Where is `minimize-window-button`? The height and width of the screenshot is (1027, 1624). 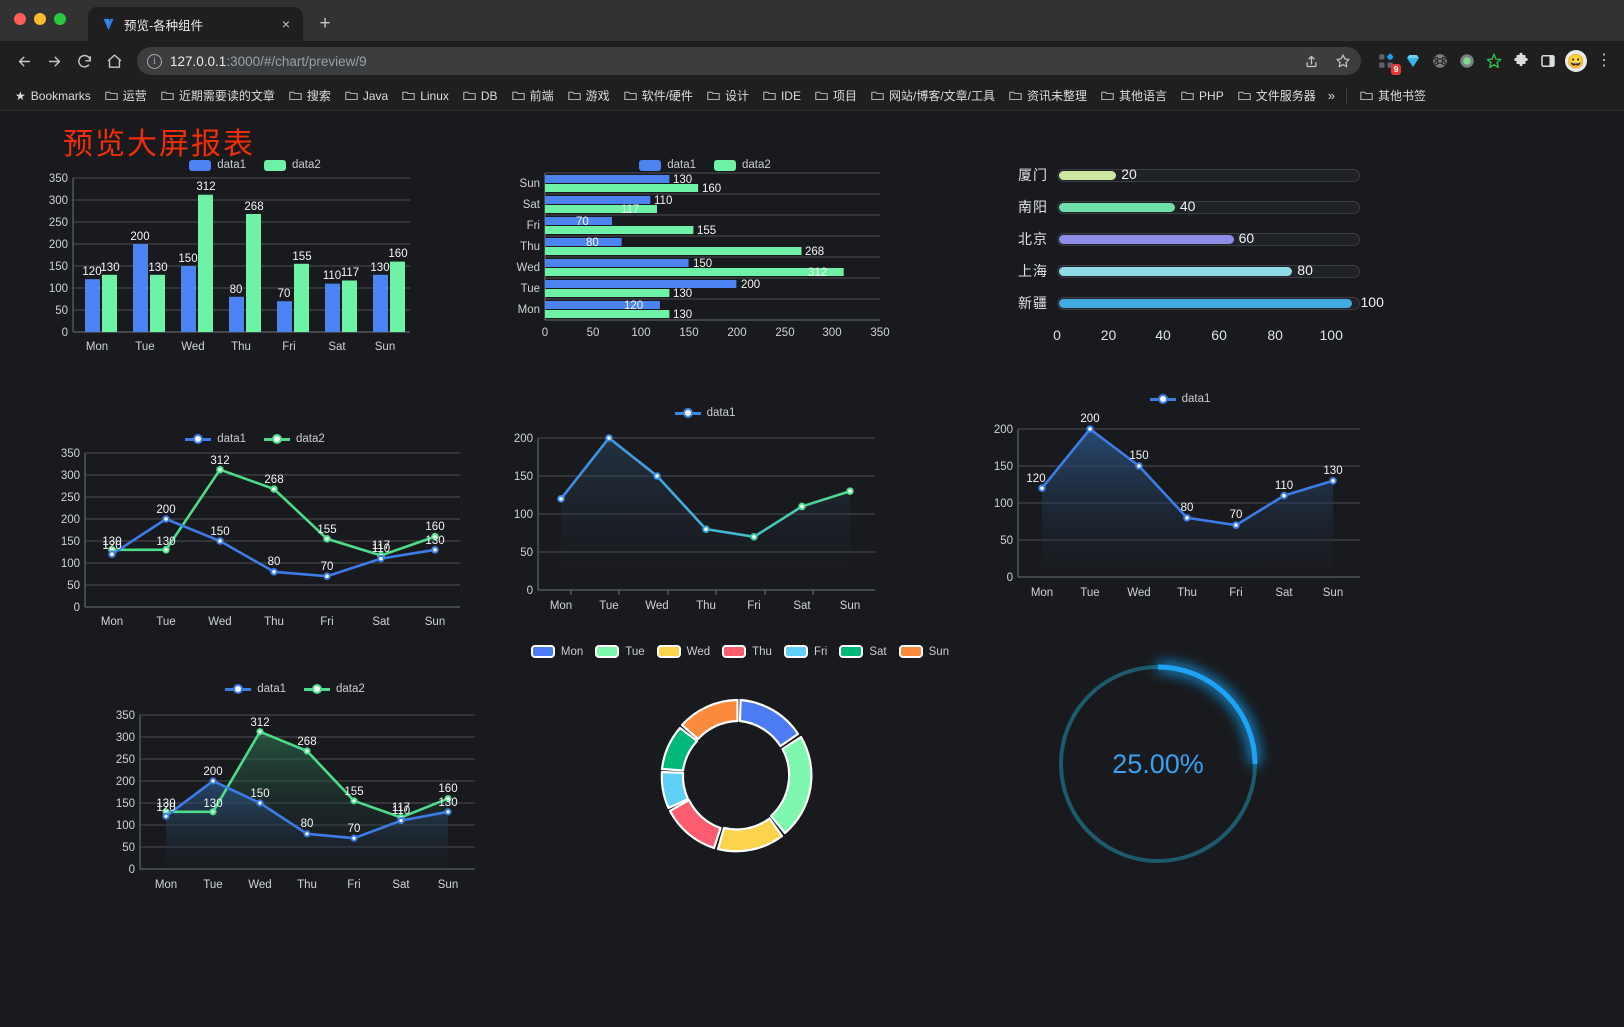 minimize-window-button is located at coordinates (40, 19).